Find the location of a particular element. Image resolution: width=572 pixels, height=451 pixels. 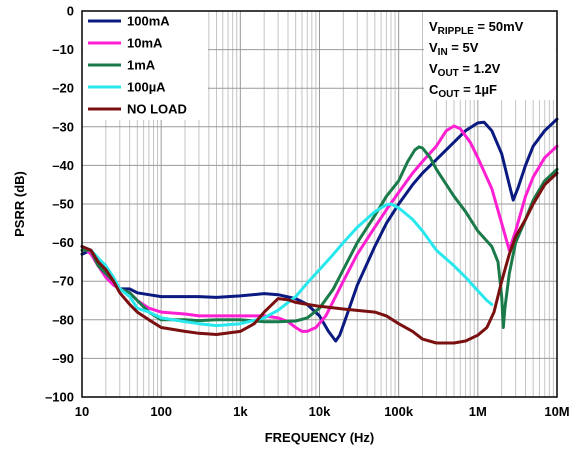

x-tick-label: 10 is located at coordinates (82, 411).